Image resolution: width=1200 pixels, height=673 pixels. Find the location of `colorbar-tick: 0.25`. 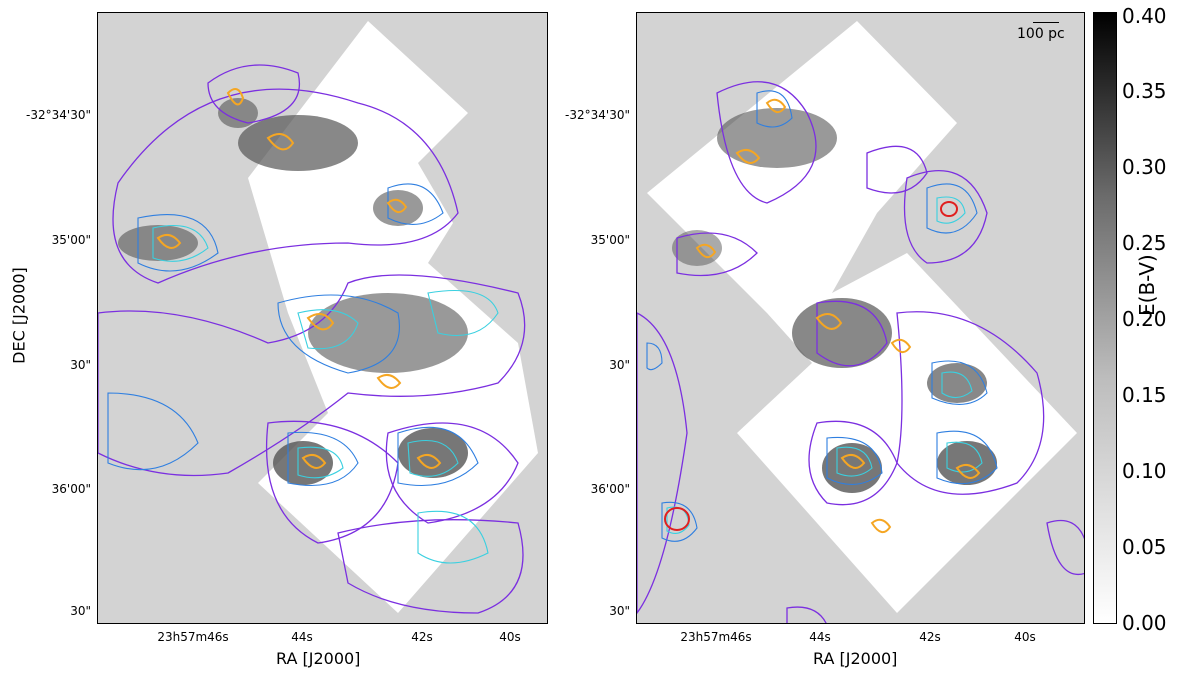

colorbar-tick: 0.25 is located at coordinates (1144, 243).